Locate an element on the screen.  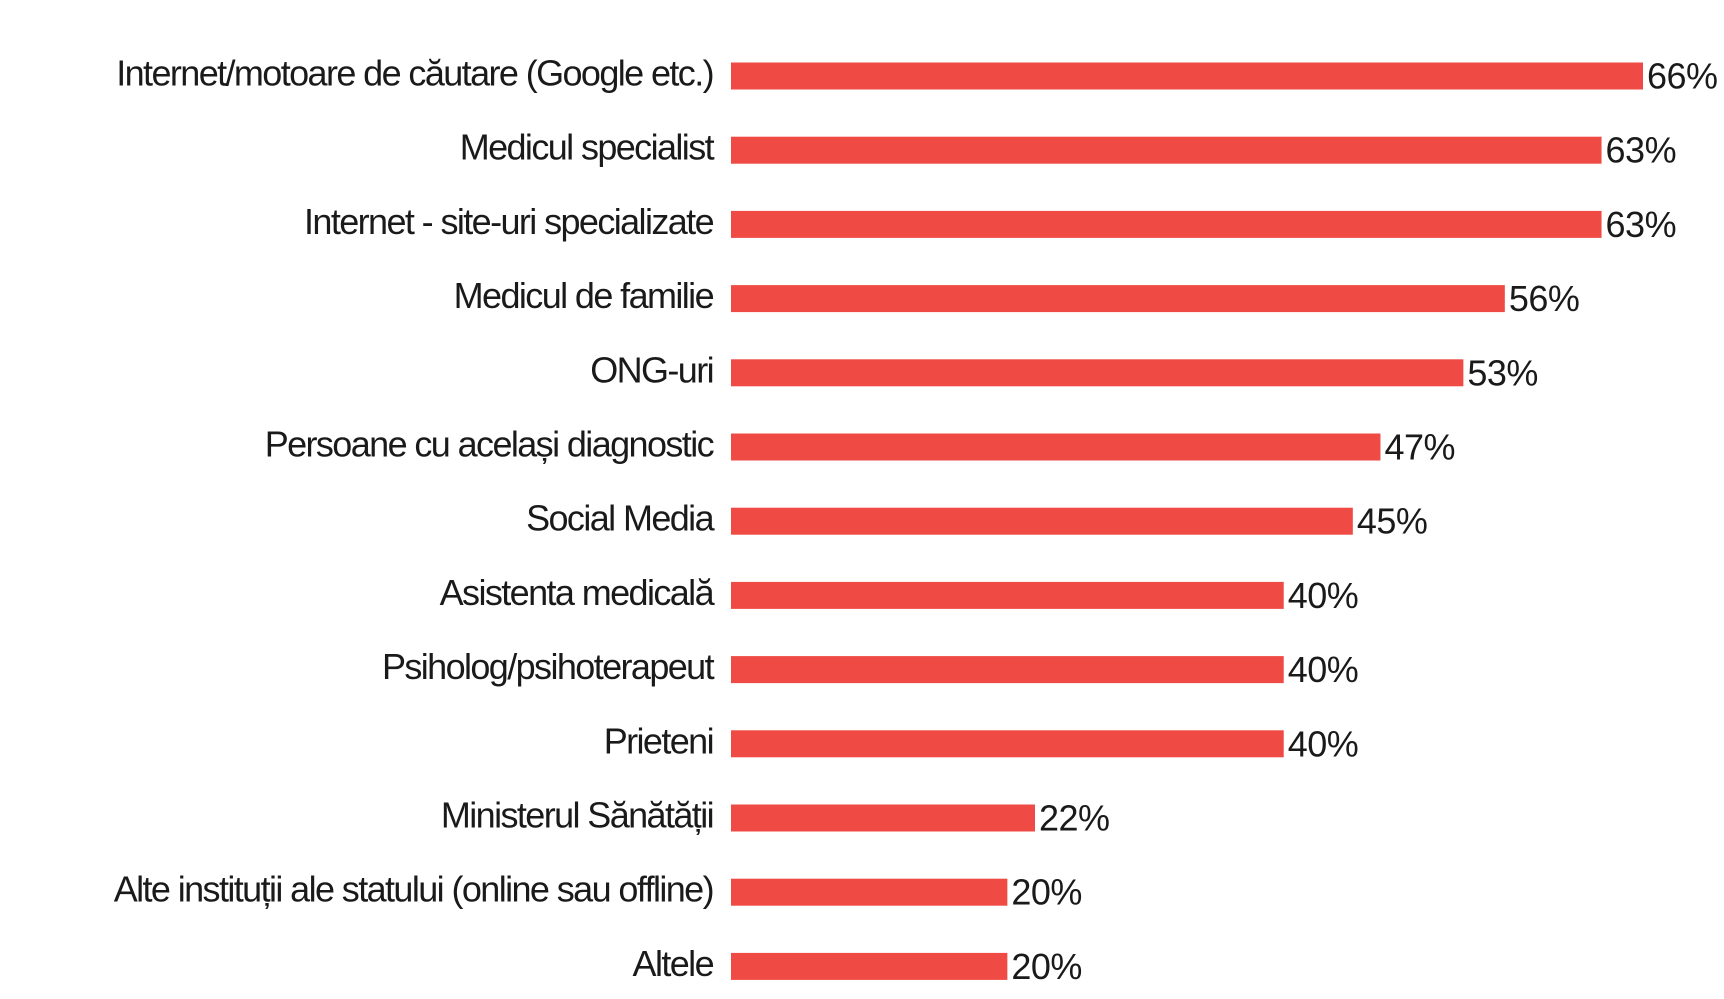
value-label: 45% is located at coordinates (1392, 521).